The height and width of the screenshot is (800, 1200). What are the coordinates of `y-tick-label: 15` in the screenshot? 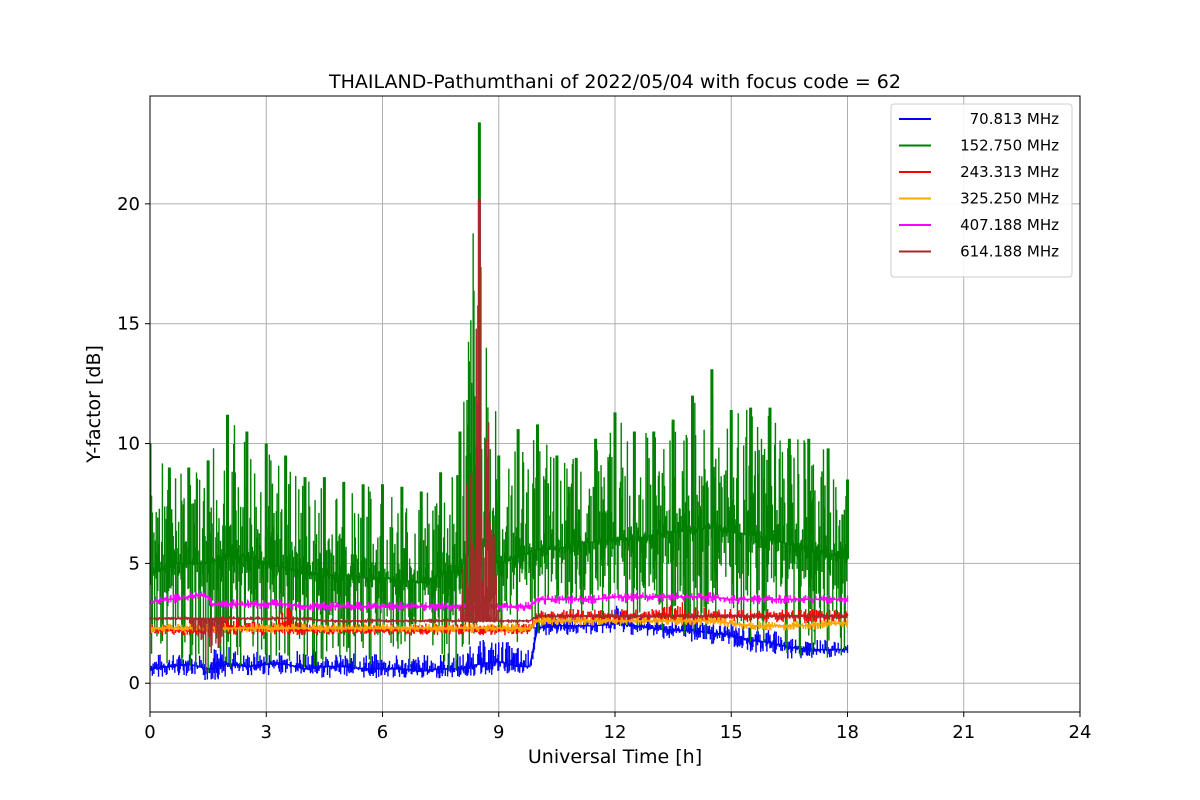 It's located at (128, 324).